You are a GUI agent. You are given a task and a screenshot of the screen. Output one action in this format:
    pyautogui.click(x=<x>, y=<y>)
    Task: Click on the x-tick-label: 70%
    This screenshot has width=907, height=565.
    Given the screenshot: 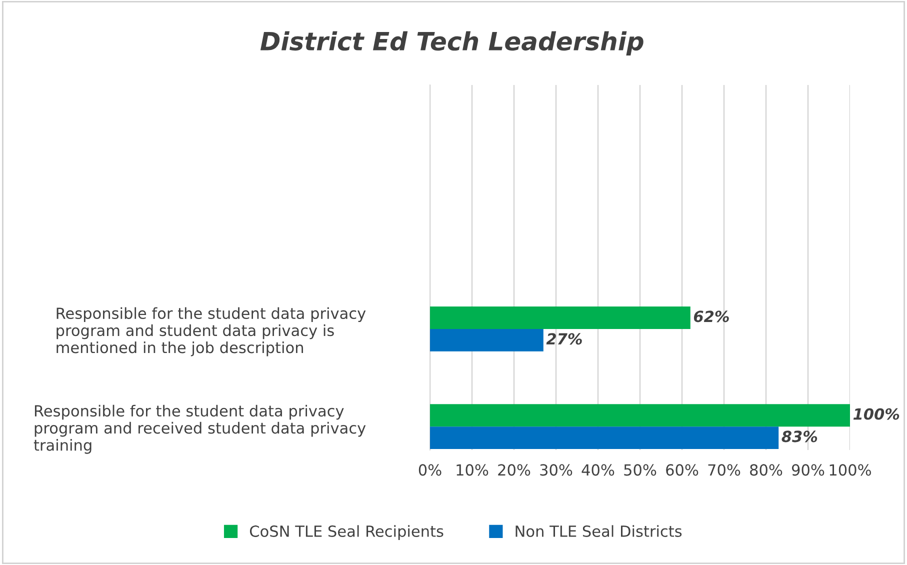 What is the action you would take?
    pyautogui.click(x=724, y=470)
    